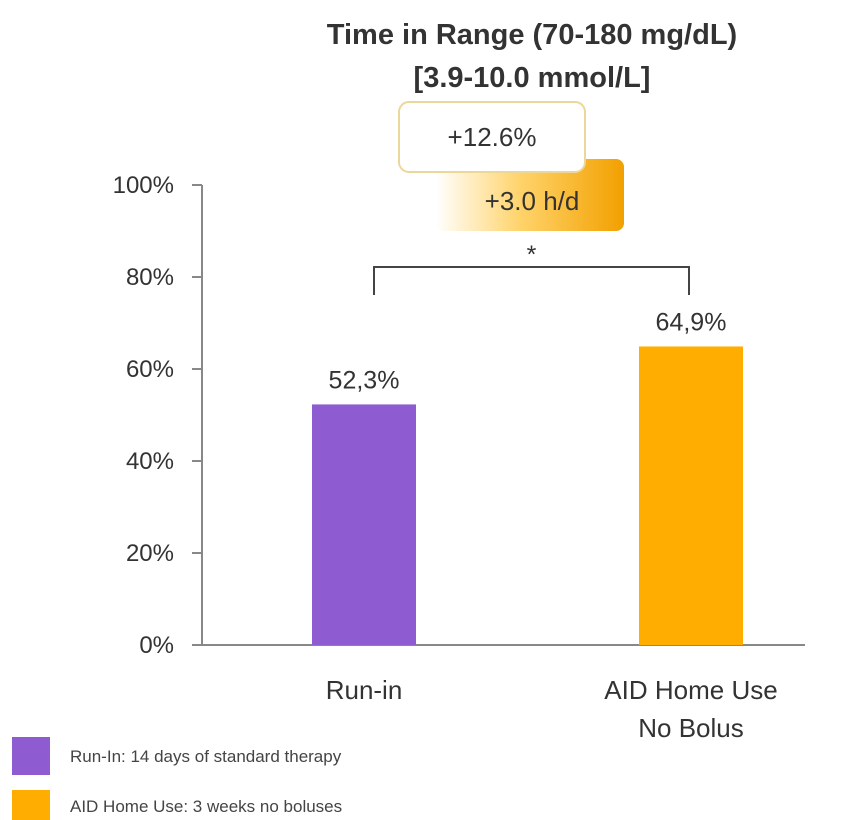 The image size is (848, 820). What do you see at coordinates (532, 35) in the screenshot?
I see `chart-title-line-1: Time in Range (70-180 mg/dL)` at bounding box center [532, 35].